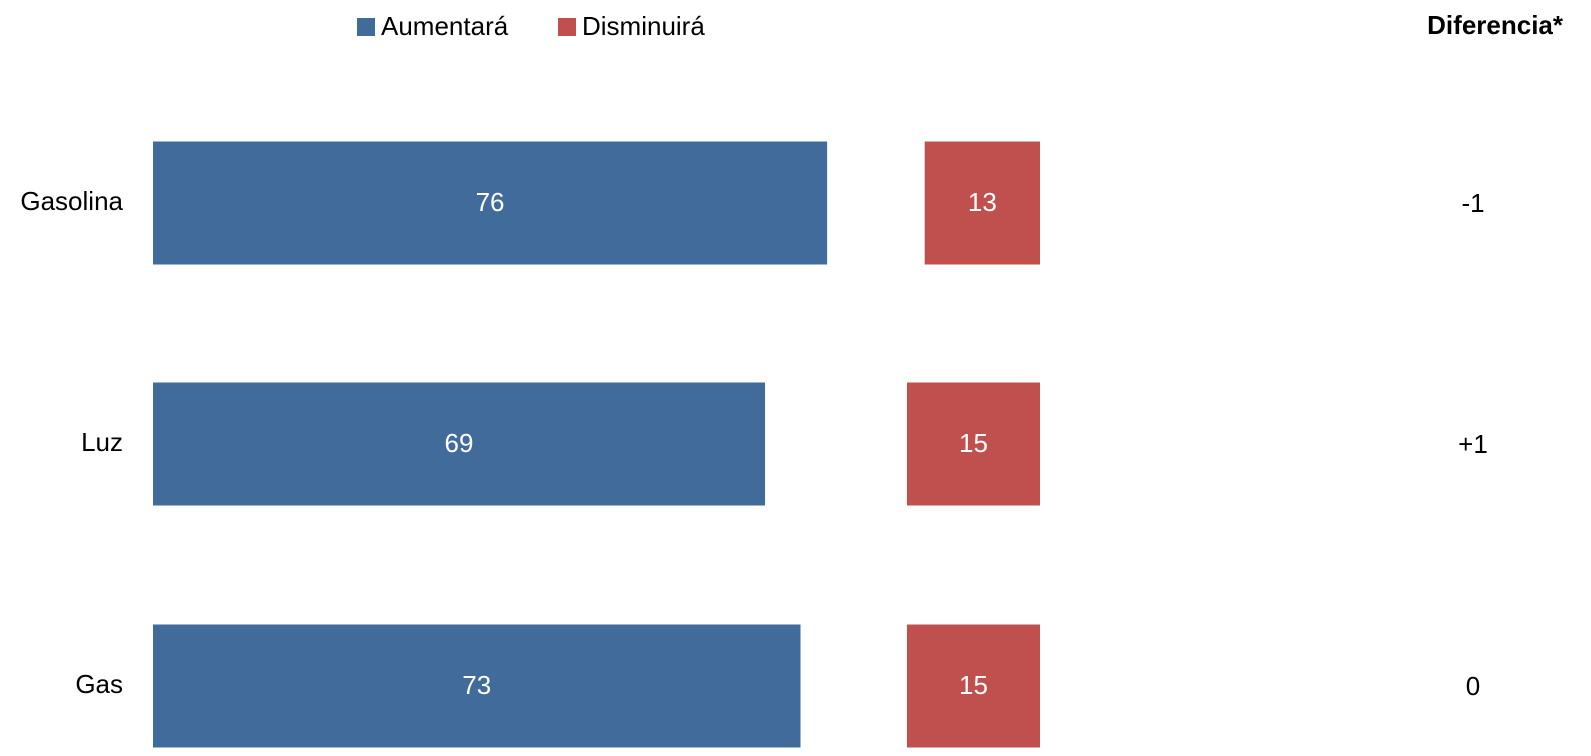  Describe the element at coordinates (71, 201) in the screenshot. I see `category-label: Gasolina` at that location.